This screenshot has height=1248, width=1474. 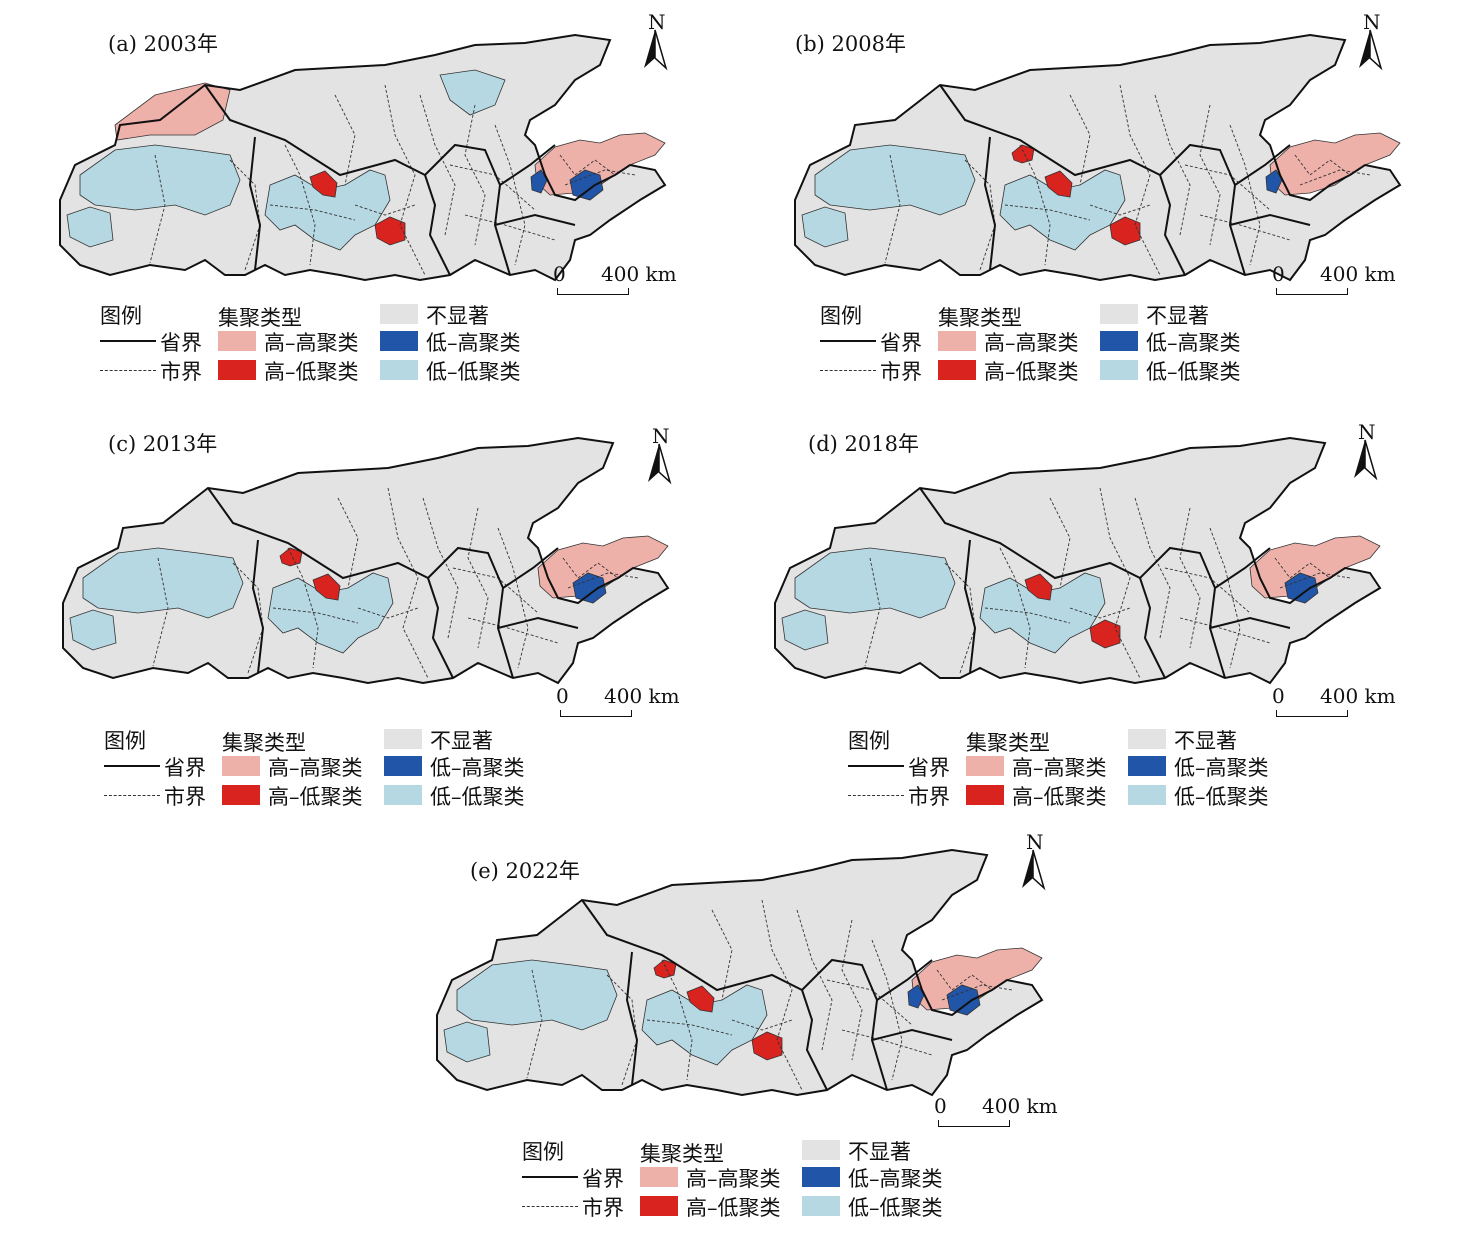 What do you see at coordinates (163, 44) in the screenshot?
I see `panel-title: (a) 2003年` at bounding box center [163, 44].